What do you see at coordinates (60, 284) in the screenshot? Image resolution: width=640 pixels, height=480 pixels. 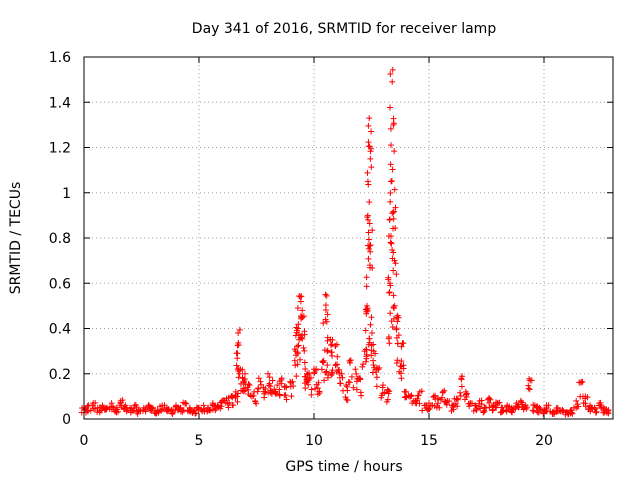 I see `y-tick-label: 0.6` at bounding box center [60, 284].